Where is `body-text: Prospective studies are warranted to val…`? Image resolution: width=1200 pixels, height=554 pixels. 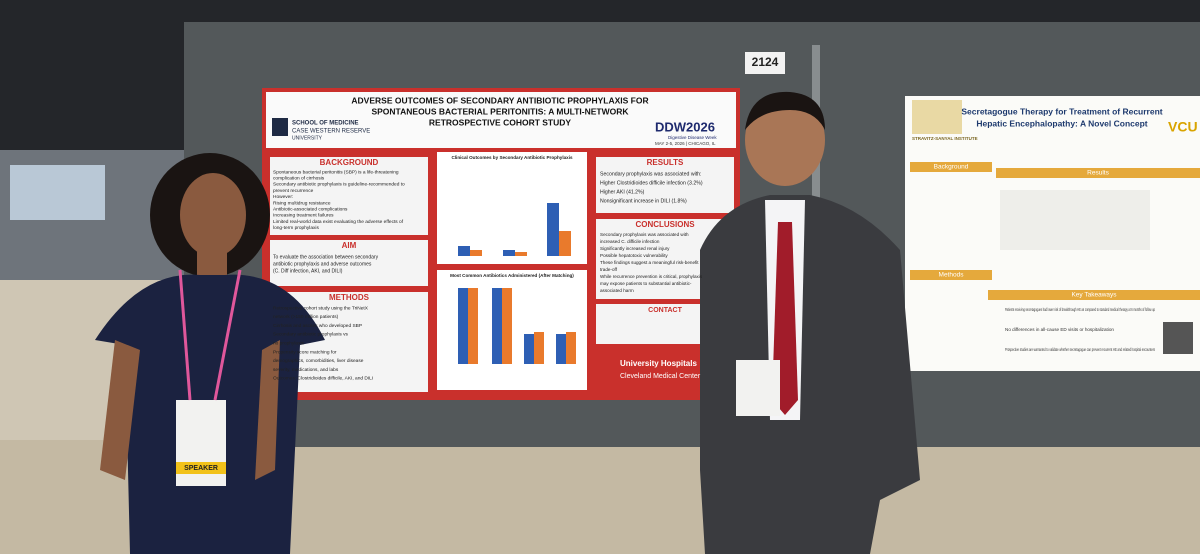
body-text: Prospective studies are warranted to val… is located at coordinates (1080, 349).